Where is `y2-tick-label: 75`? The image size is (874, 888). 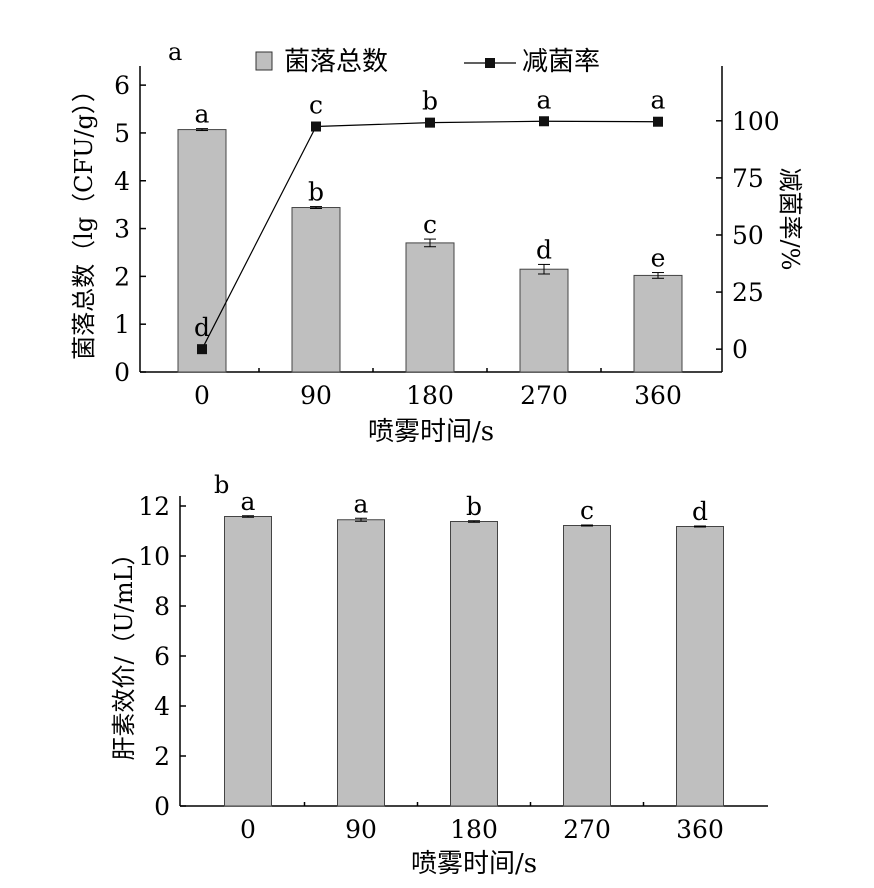
y2-tick-label: 75 is located at coordinates (748, 178).